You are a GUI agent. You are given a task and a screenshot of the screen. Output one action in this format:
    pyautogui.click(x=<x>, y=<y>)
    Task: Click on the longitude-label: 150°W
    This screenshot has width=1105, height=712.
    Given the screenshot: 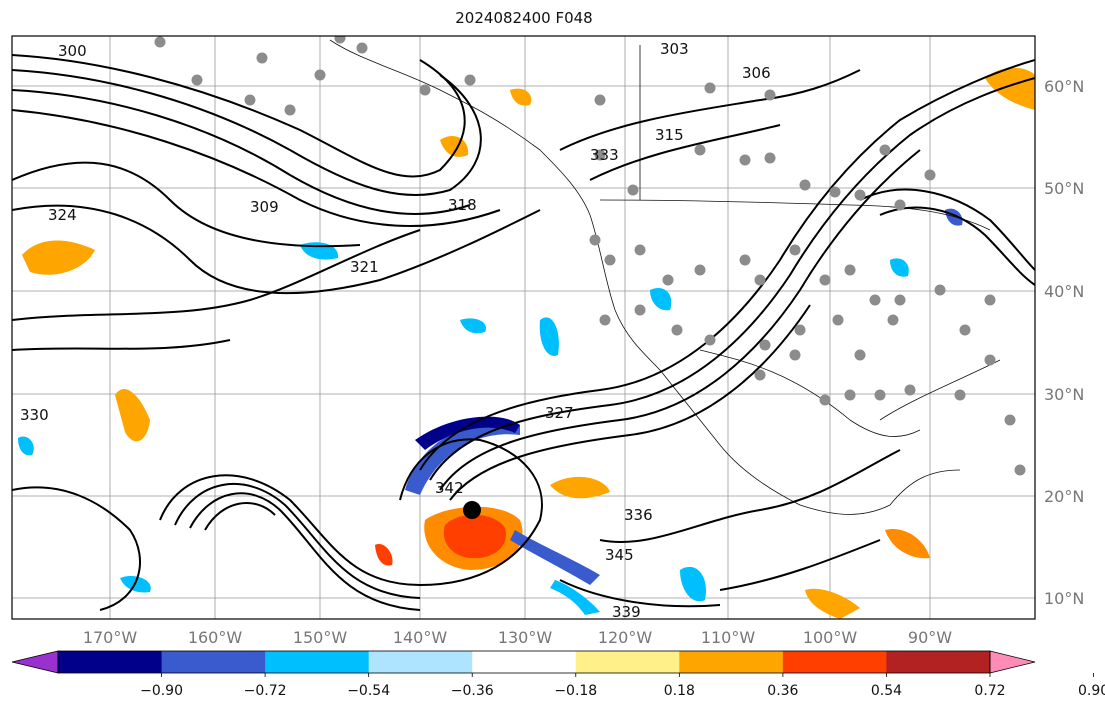 What is the action you would take?
    pyautogui.click(x=320, y=637)
    